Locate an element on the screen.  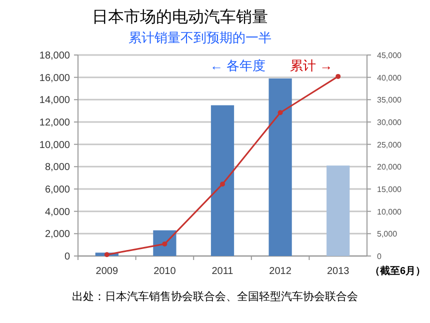
y2-tick-label: 30,000 is located at coordinates (389, 122).